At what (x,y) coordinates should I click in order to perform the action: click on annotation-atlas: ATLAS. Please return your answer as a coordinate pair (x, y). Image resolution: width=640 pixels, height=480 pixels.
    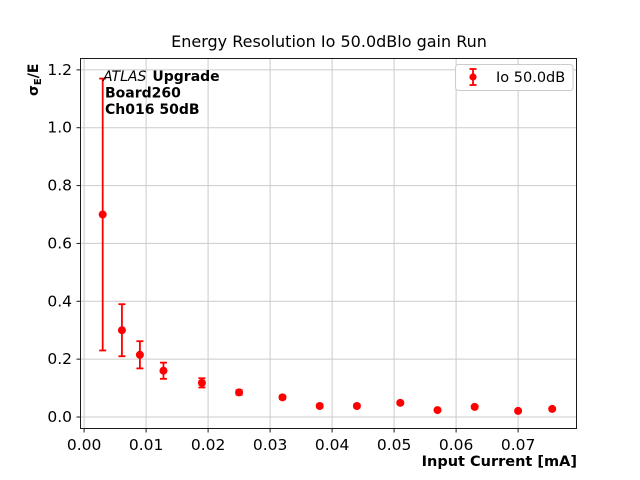
    Looking at the image, I should click on (124, 77).